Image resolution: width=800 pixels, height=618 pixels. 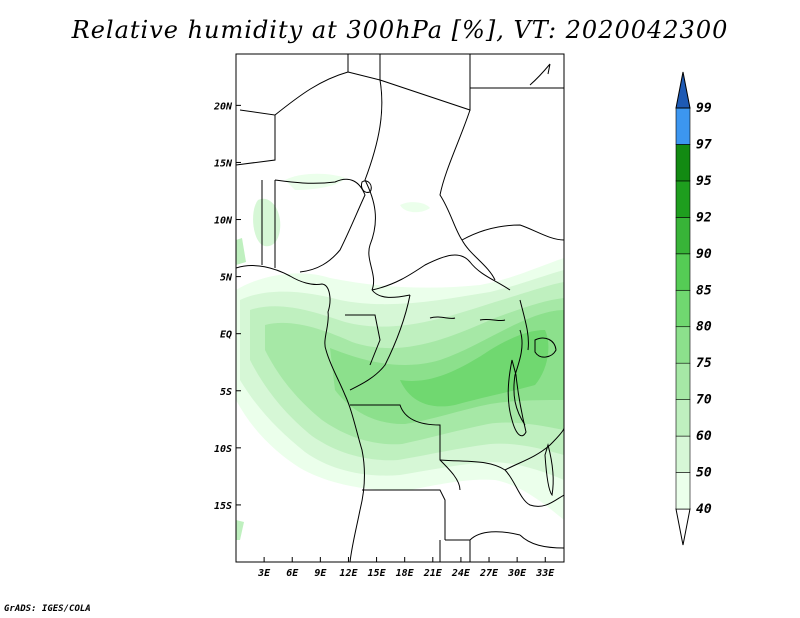 I want to click on longitude-axis: 3E 6E 9E 12E 15E 18E 21E 24E 27E 30E 33E, so click(x=406, y=568).